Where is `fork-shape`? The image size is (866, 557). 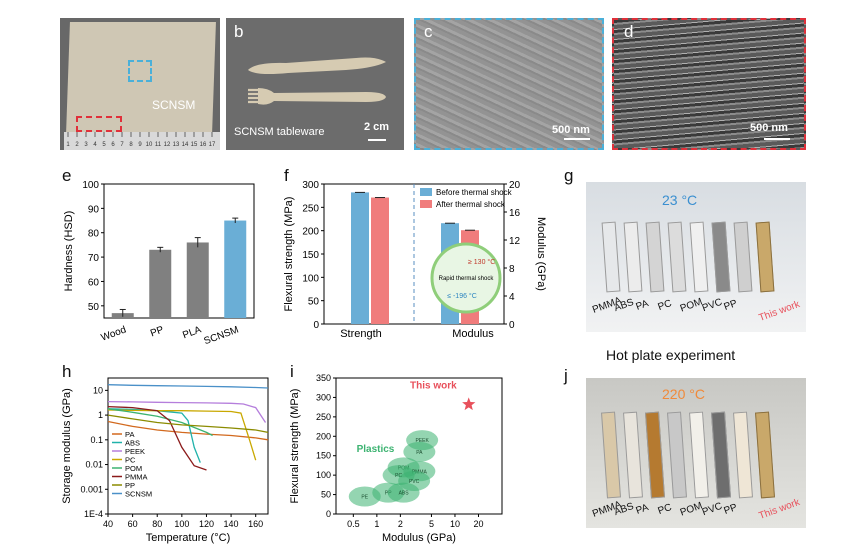 fork-shape is located at coordinates (322, 96).